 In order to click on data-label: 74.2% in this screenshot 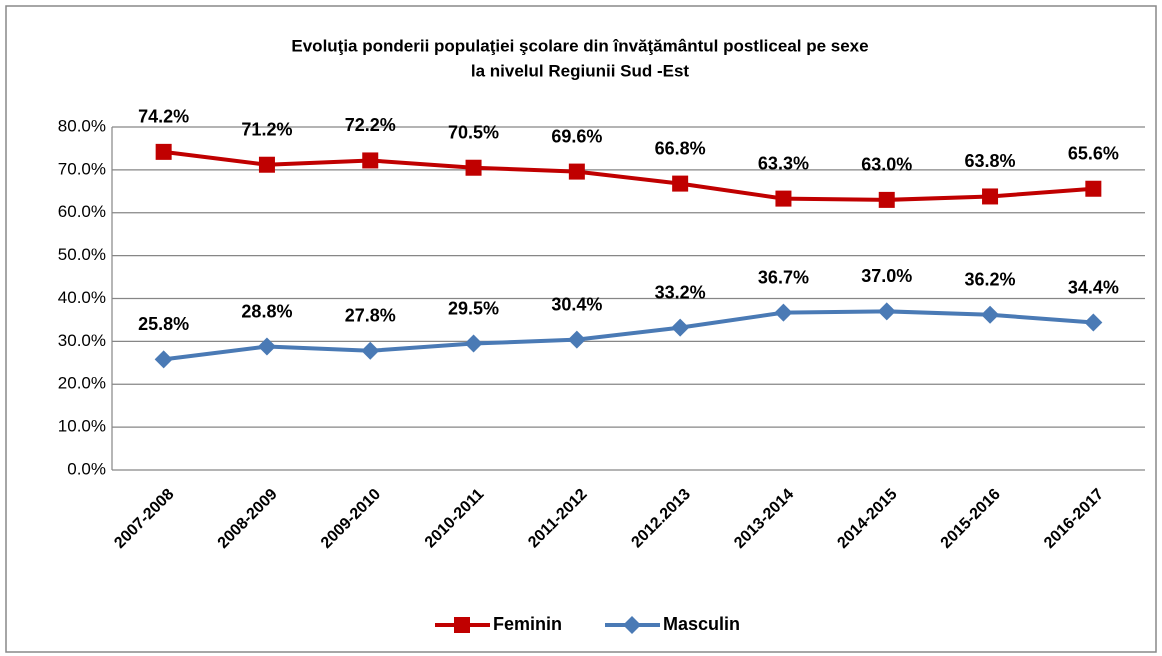, I will do `click(163, 117)`.